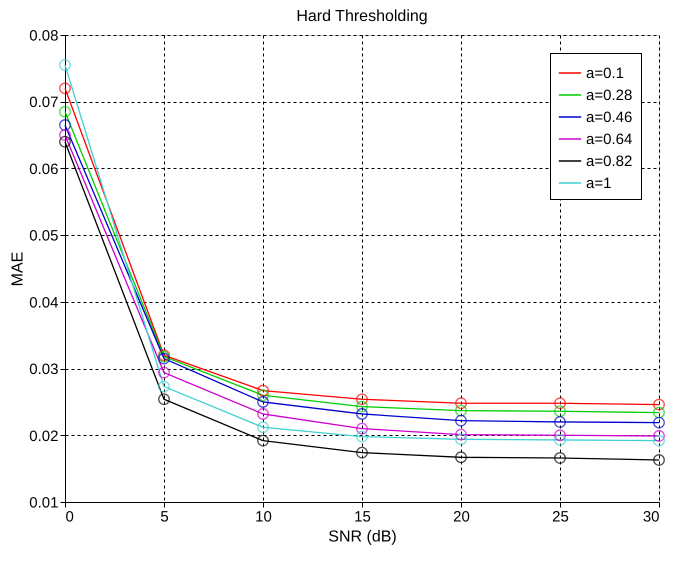 This screenshot has height=568, width=691. I want to click on legend-label: a=1, so click(599, 183).